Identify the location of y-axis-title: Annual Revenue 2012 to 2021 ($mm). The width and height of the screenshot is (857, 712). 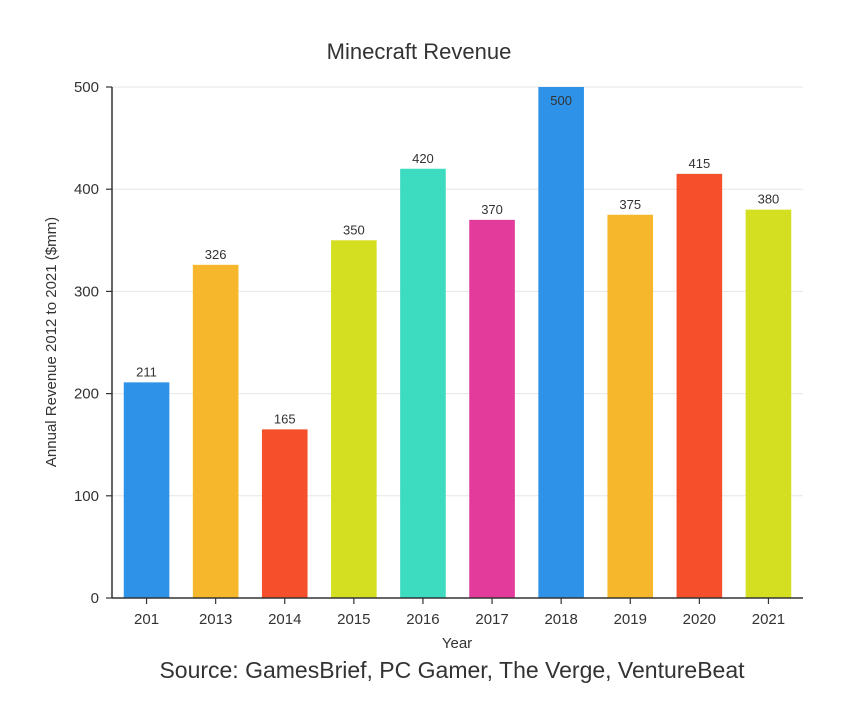
(51, 342).